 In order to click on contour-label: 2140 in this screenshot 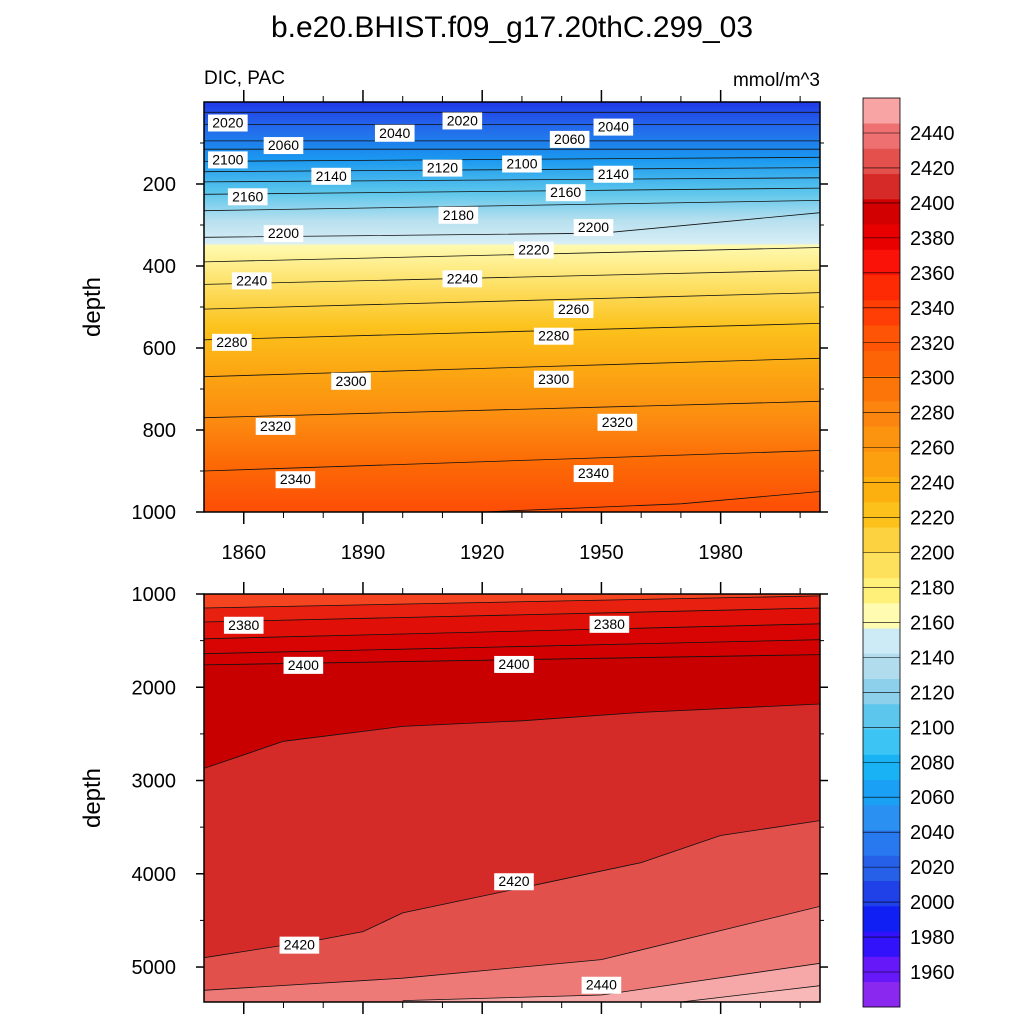, I will do `click(613, 174)`.